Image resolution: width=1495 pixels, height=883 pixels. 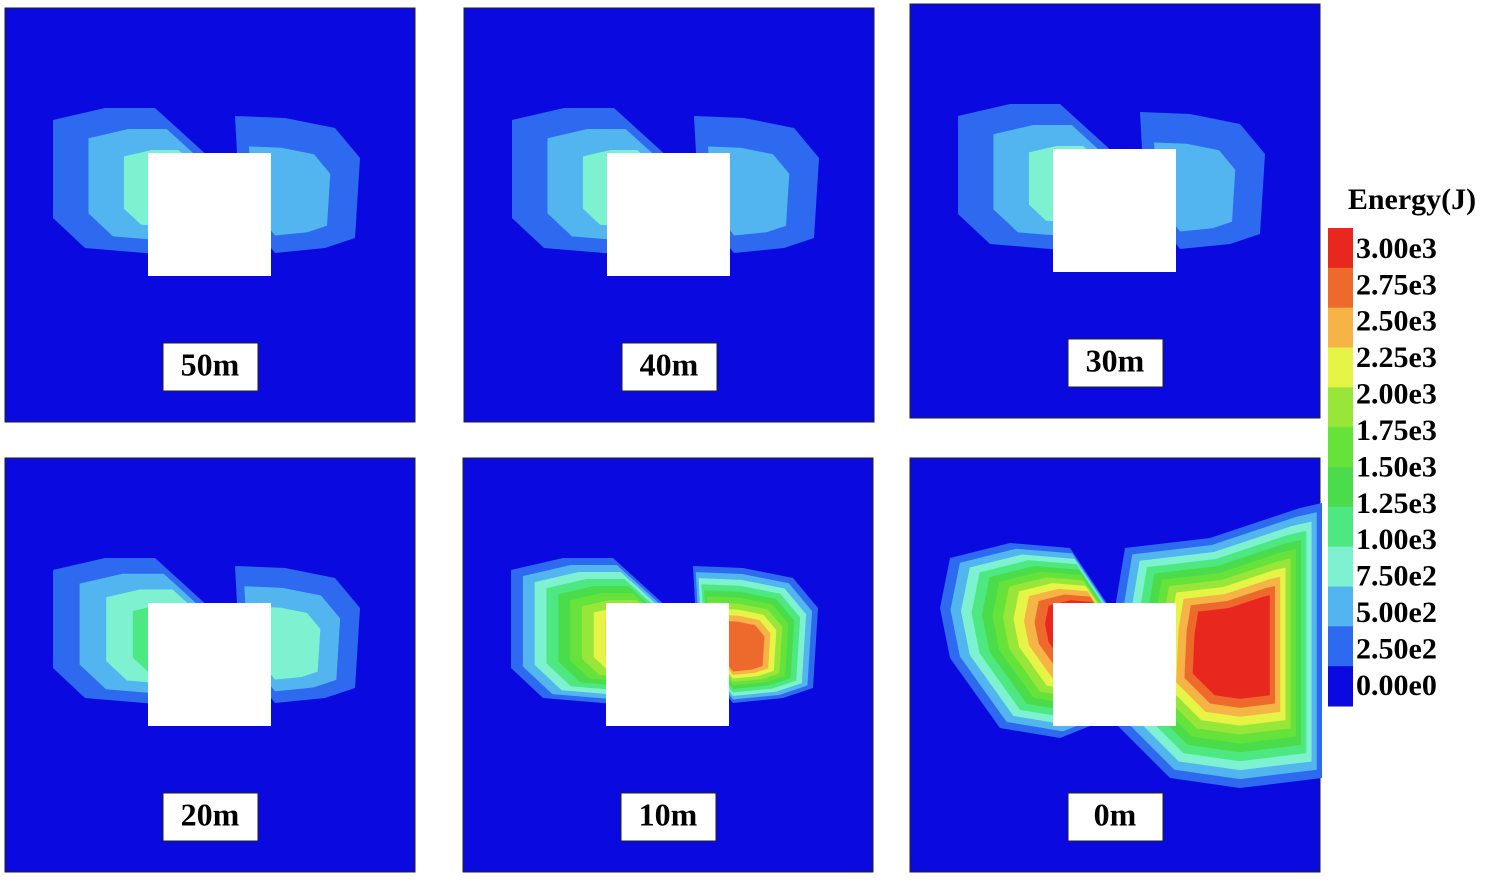 What do you see at coordinates (669, 364) in the screenshot?
I see `panel-label: 40m` at bounding box center [669, 364].